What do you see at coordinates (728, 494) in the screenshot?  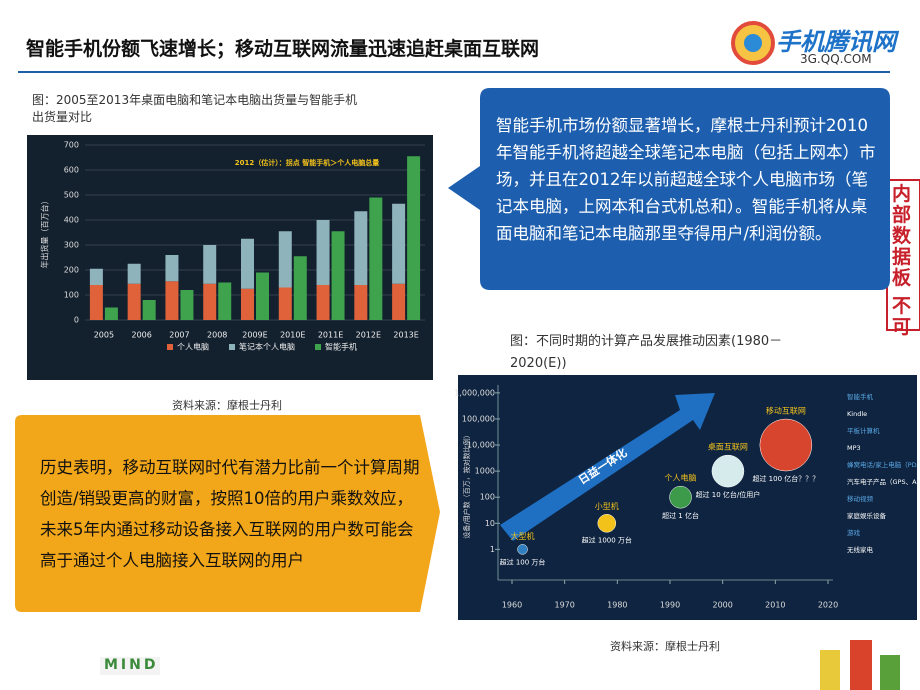 I see `value-label: 超过 10 亿台/位用户` at bounding box center [728, 494].